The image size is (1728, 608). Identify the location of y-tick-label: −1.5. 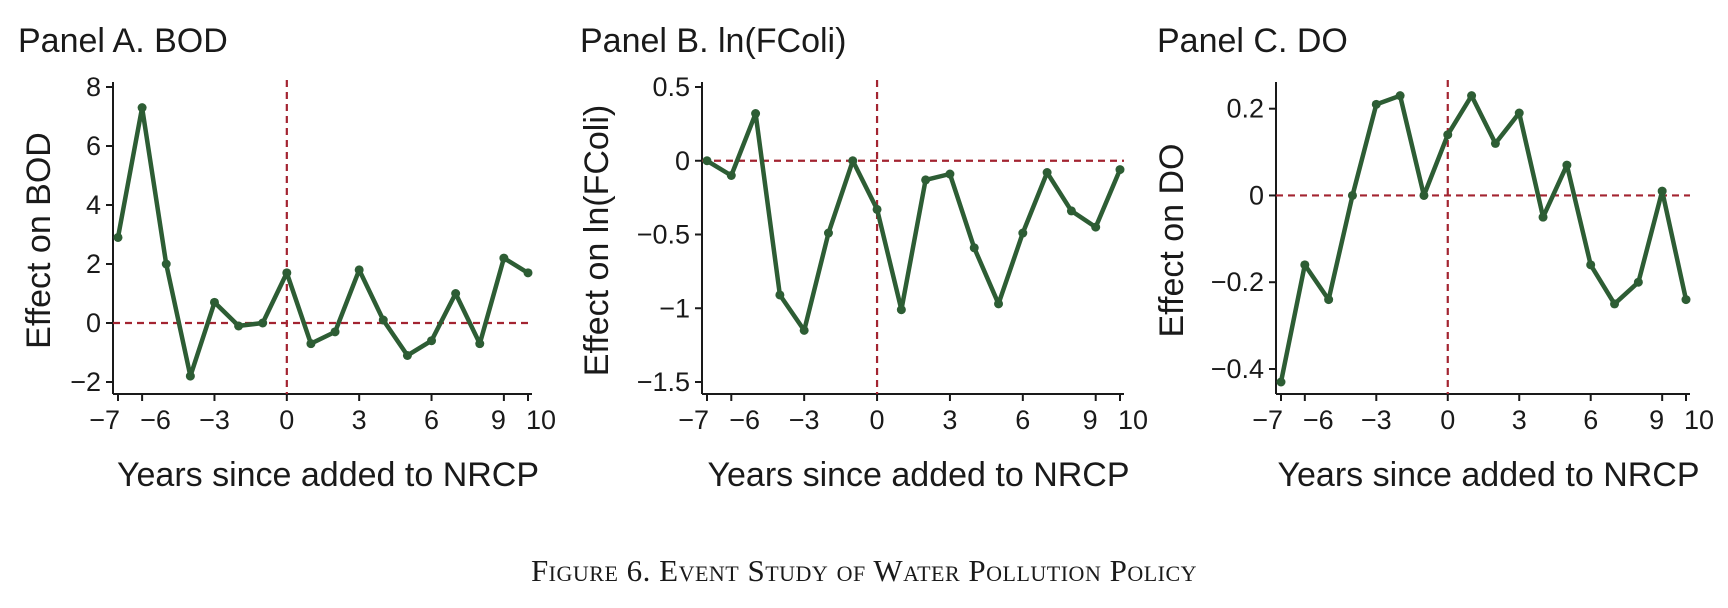
(663, 382).